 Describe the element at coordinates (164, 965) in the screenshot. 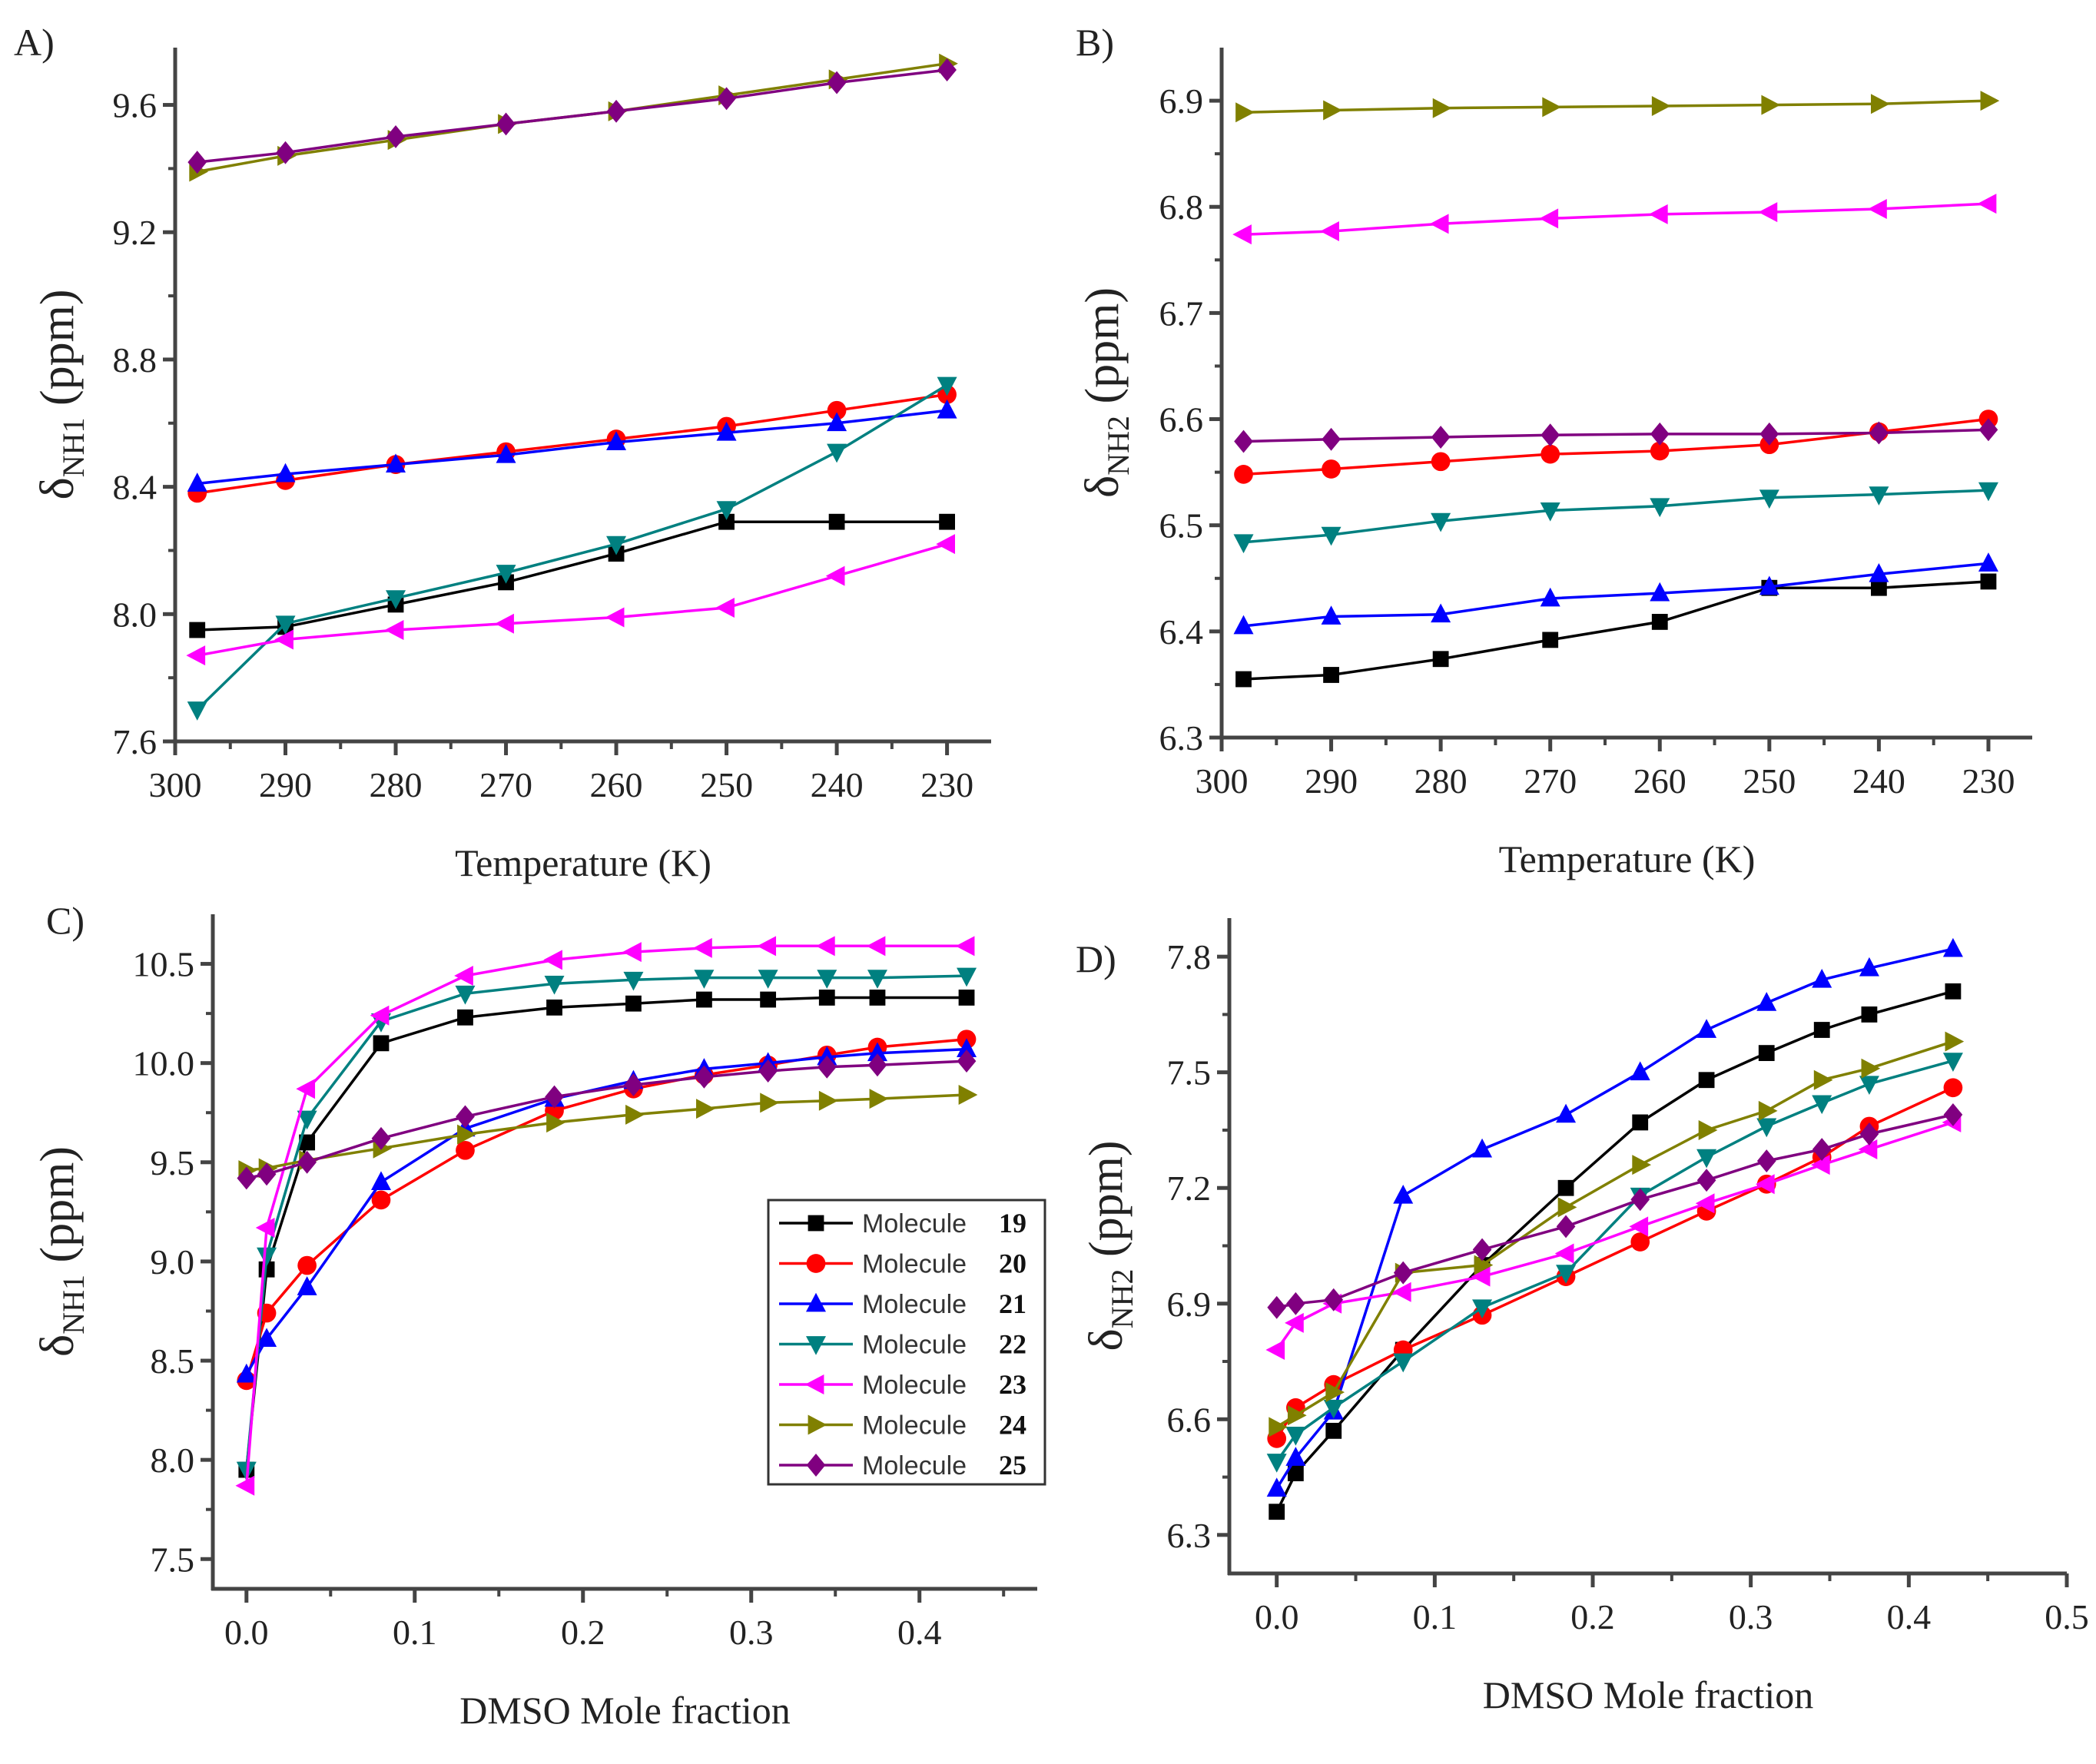

I see `y-tick-label: 10.5` at that location.